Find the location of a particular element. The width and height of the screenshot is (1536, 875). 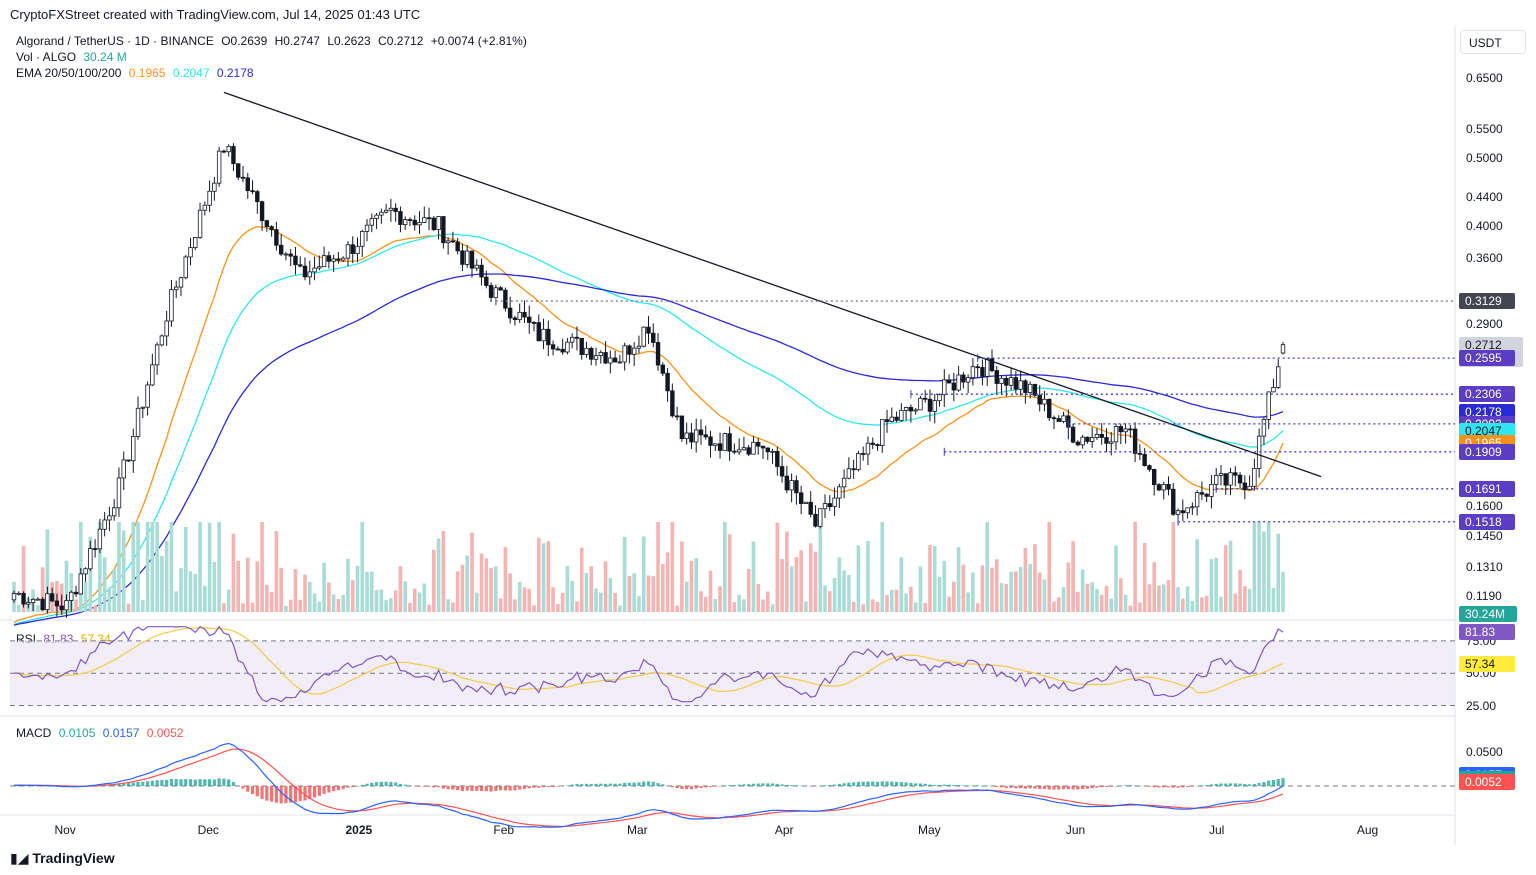

price-axis-tick: 0.1190 is located at coordinates (1484, 596).